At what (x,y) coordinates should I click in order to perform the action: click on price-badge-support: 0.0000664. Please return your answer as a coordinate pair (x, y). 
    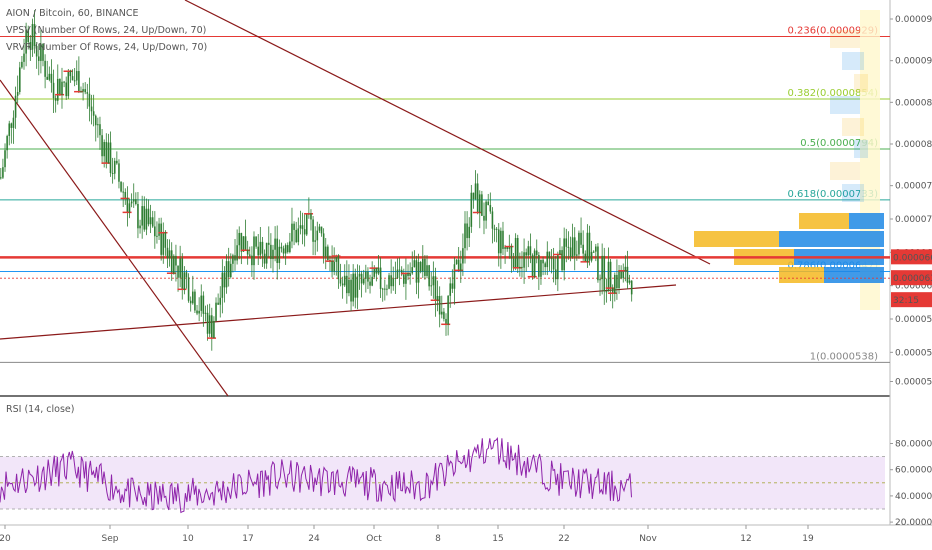
    Looking at the image, I should click on (912, 258).